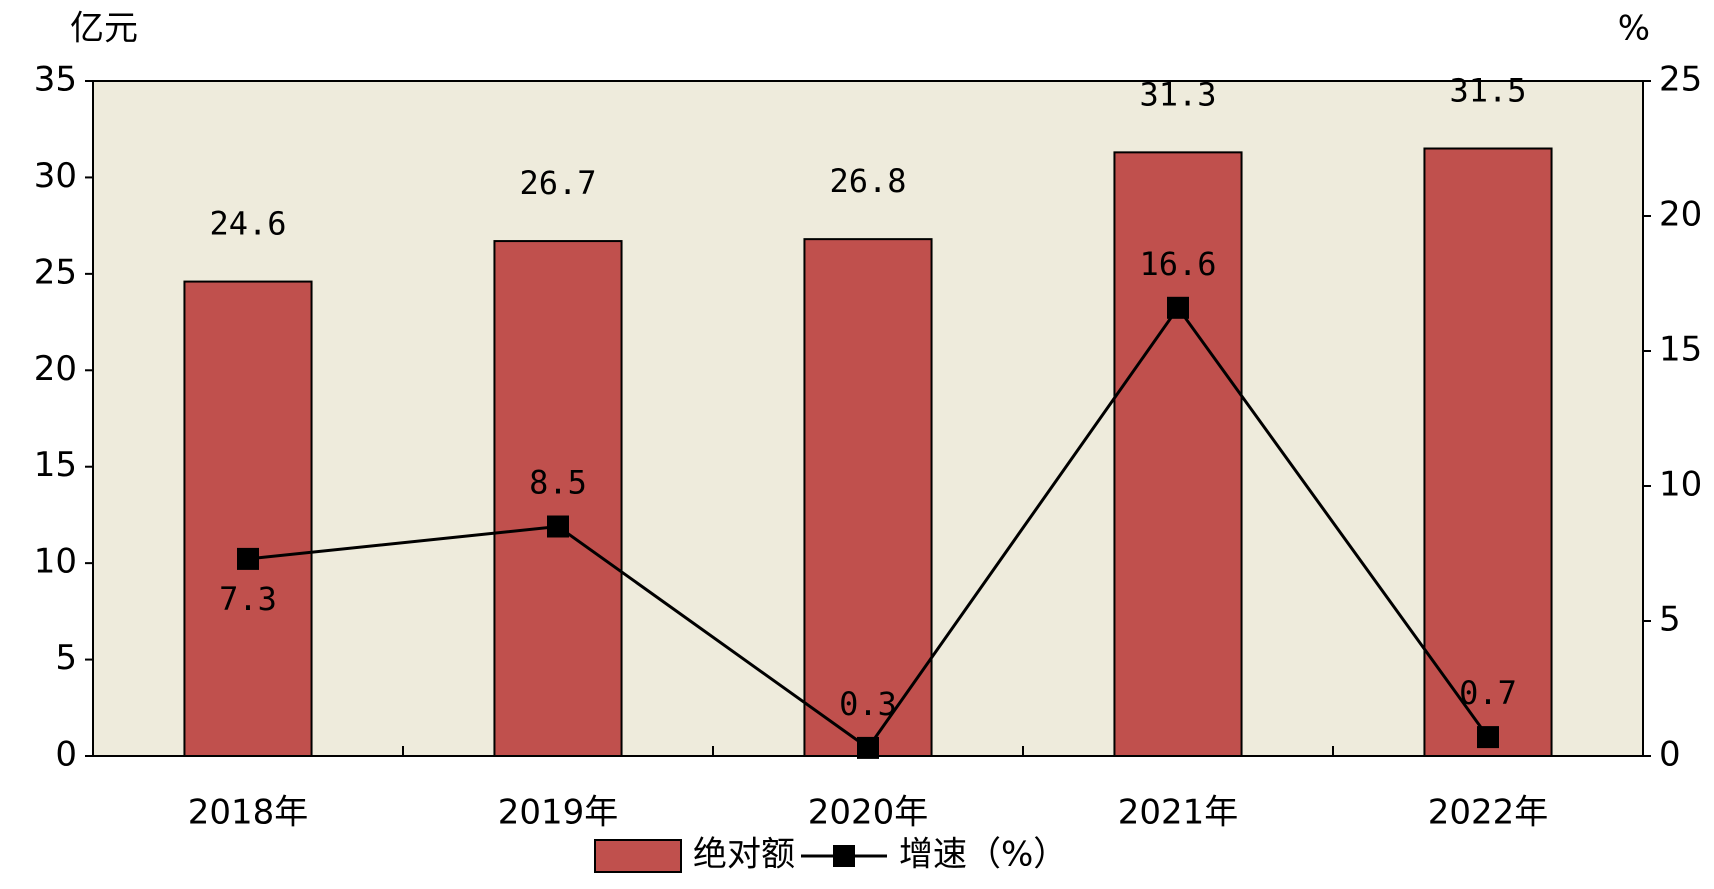  I want to click on y-tick-label: 25, so click(55, 272).